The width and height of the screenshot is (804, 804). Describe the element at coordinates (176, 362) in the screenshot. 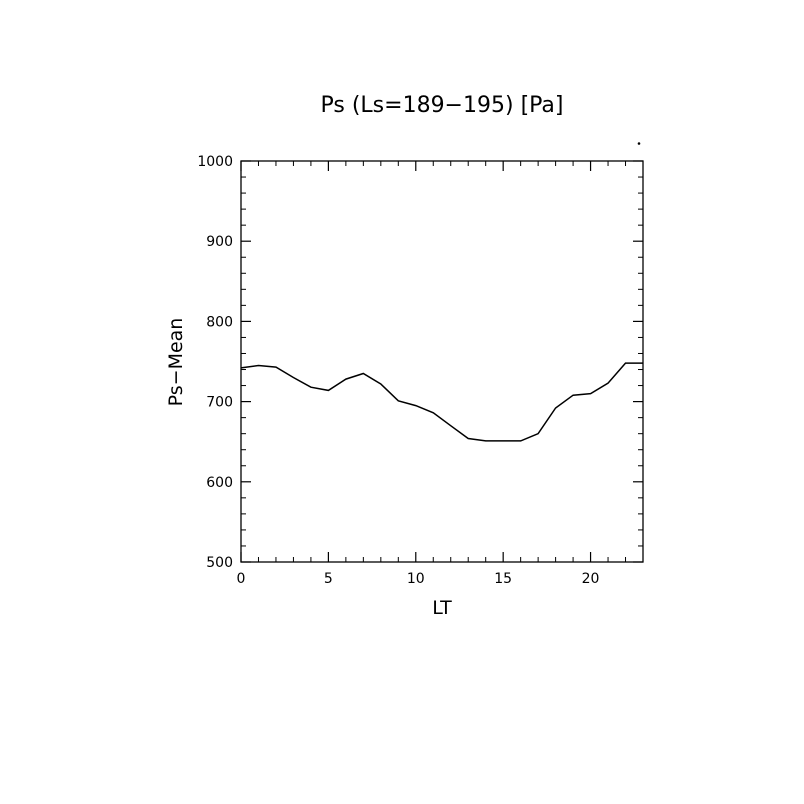

I see `y-axis-label: Ps−Mean` at that location.